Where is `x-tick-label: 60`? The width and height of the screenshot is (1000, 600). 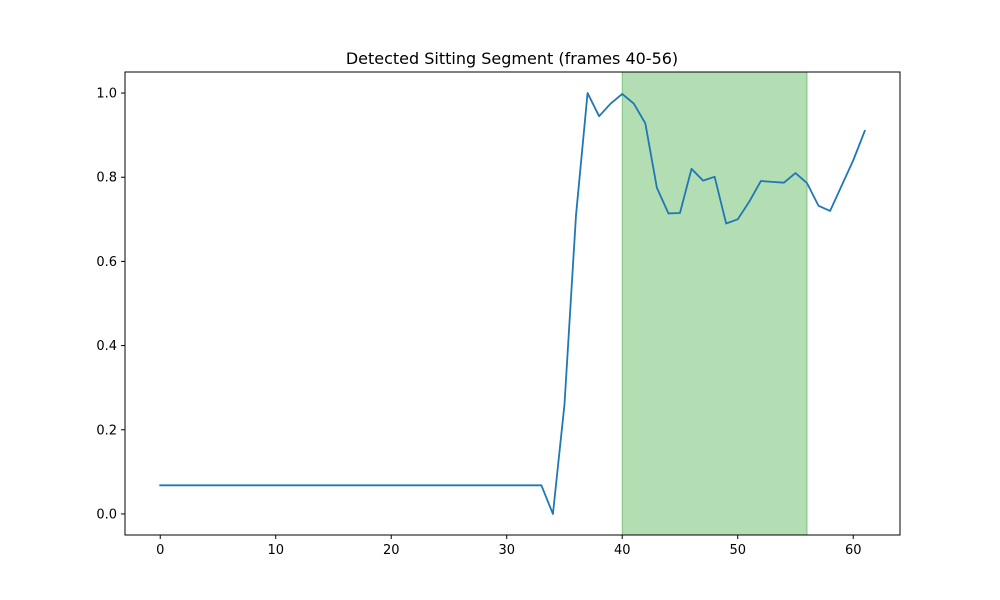
x-tick-label: 60 is located at coordinates (853, 550).